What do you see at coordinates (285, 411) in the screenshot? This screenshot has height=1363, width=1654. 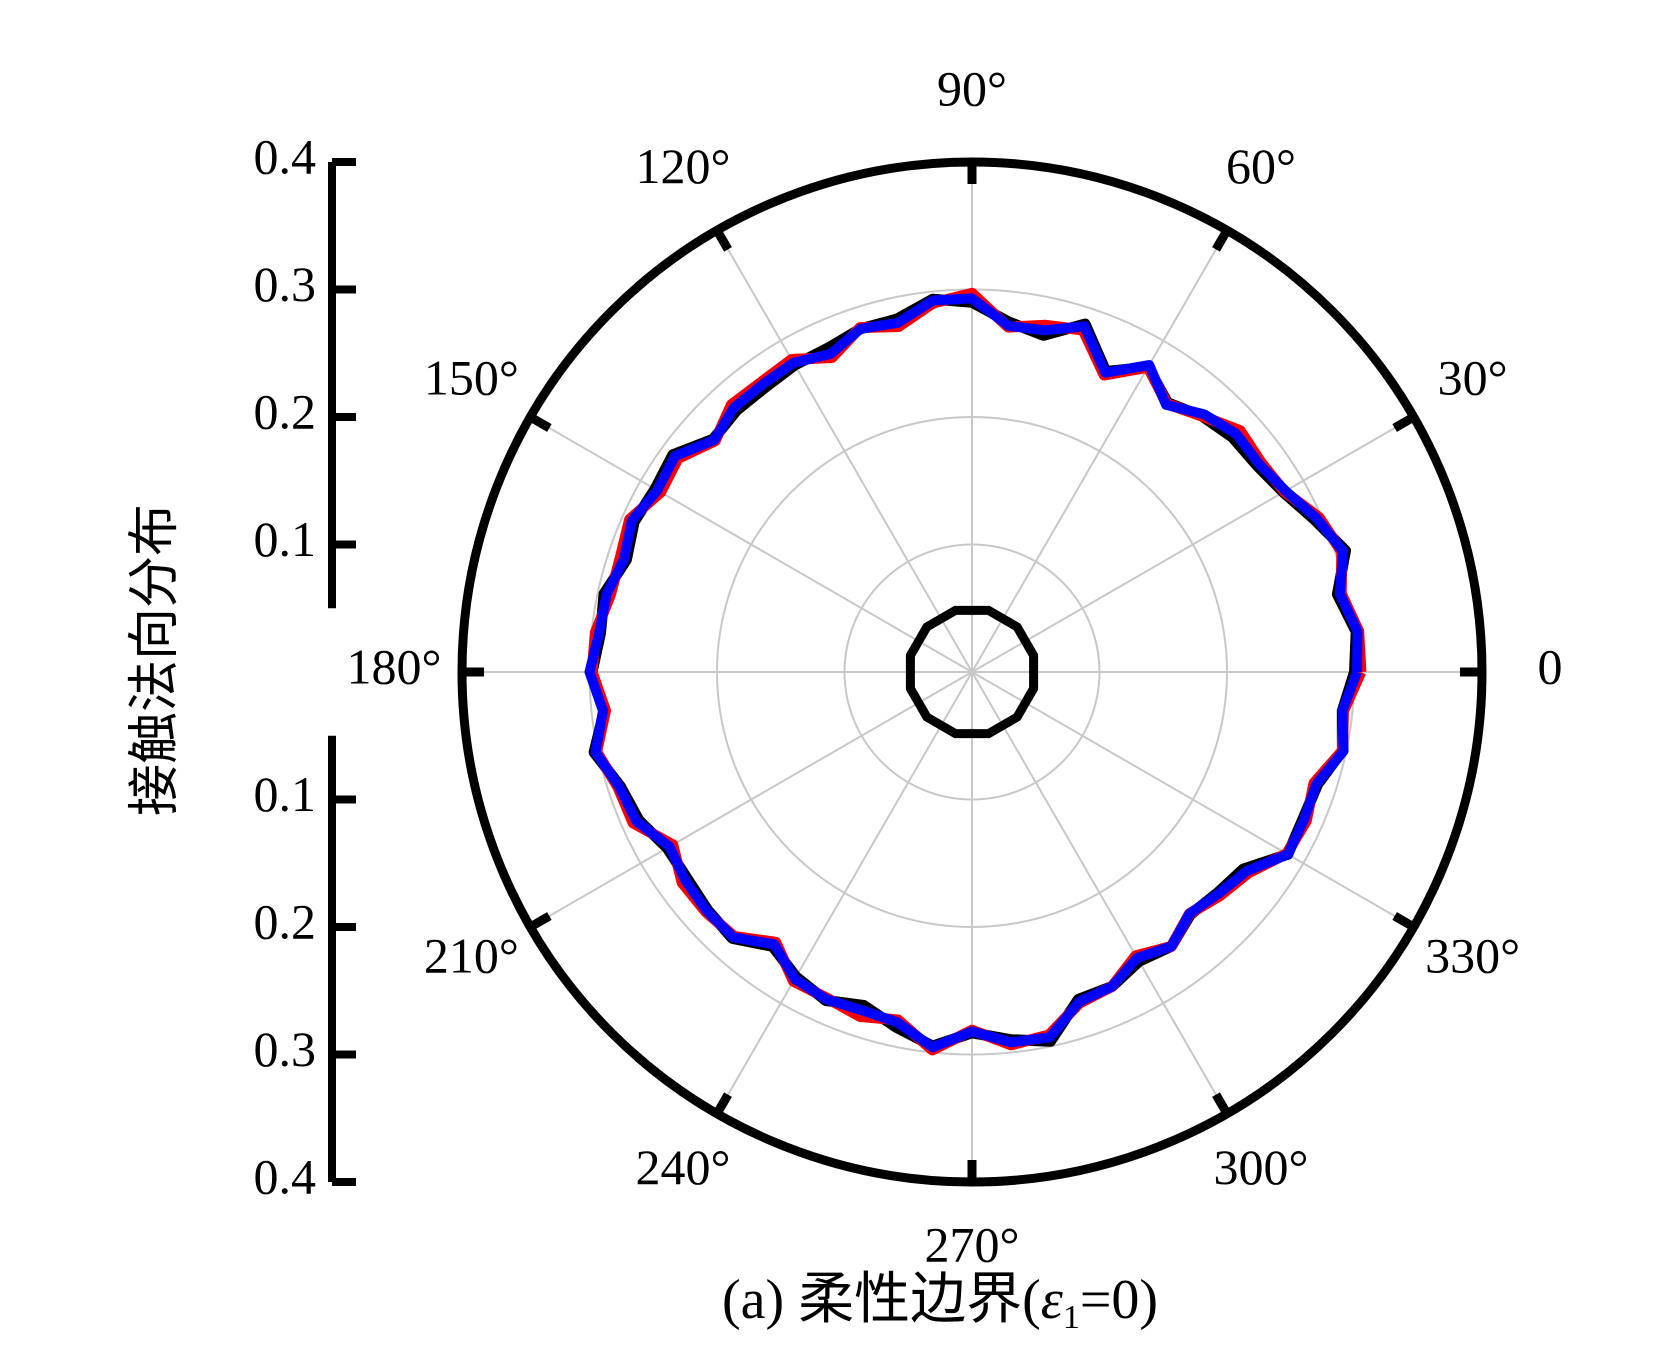 I see `radial-tick-label-upper-1: 0.2` at bounding box center [285, 411].